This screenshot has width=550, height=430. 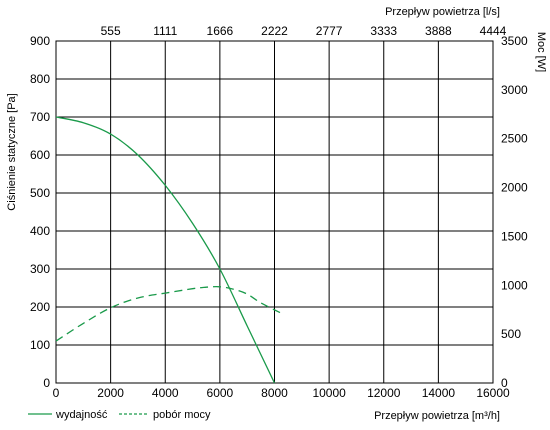 I want to click on y-left-tick-label: 500, so click(x=40, y=193).